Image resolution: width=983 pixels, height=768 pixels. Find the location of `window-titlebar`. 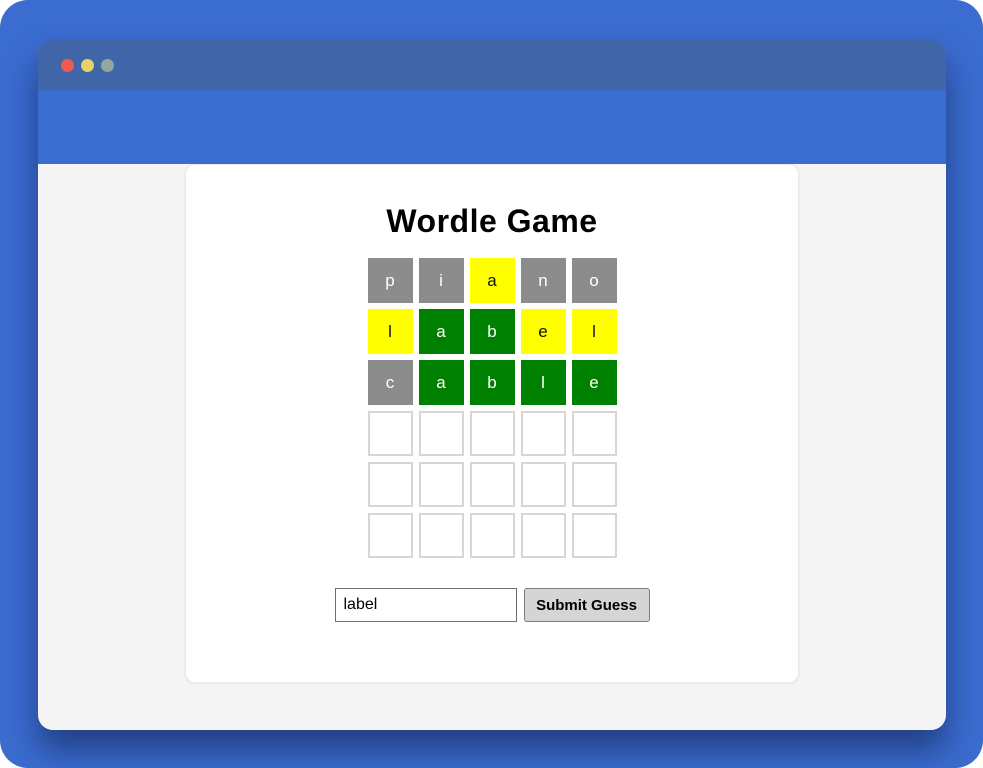

window-titlebar is located at coordinates (492, 65).